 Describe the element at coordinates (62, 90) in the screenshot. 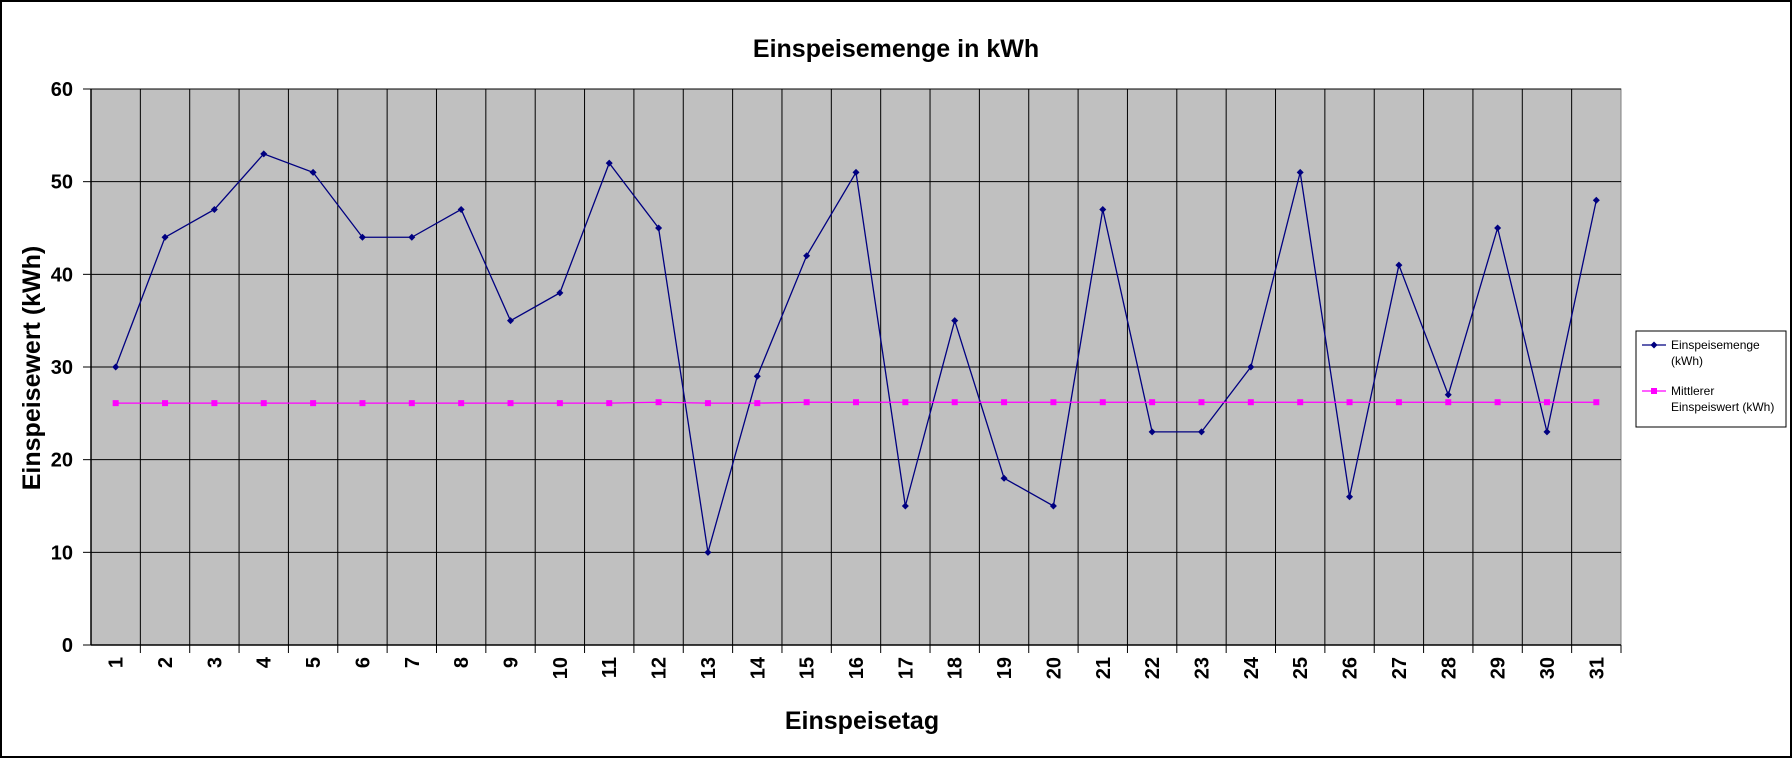

I see `y-tick-label: 60` at that location.